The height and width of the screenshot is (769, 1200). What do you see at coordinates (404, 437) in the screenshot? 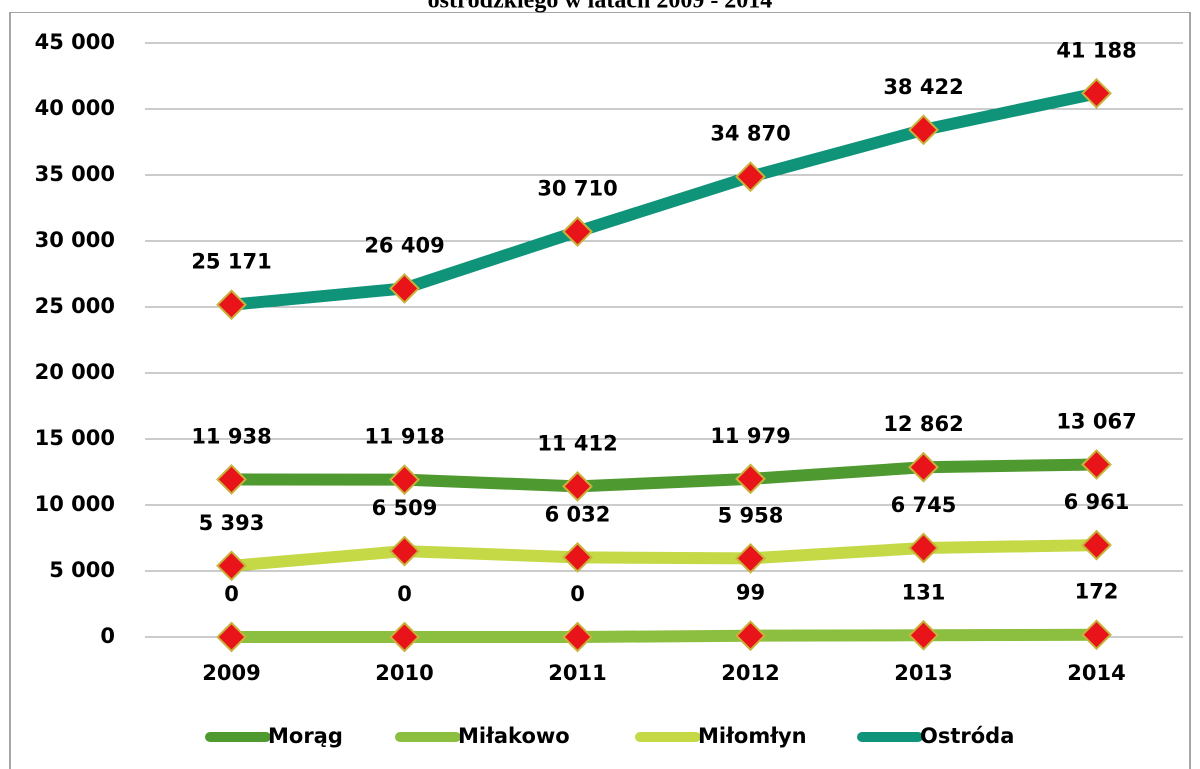
I see `data-label: 11 918` at bounding box center [404, 437].